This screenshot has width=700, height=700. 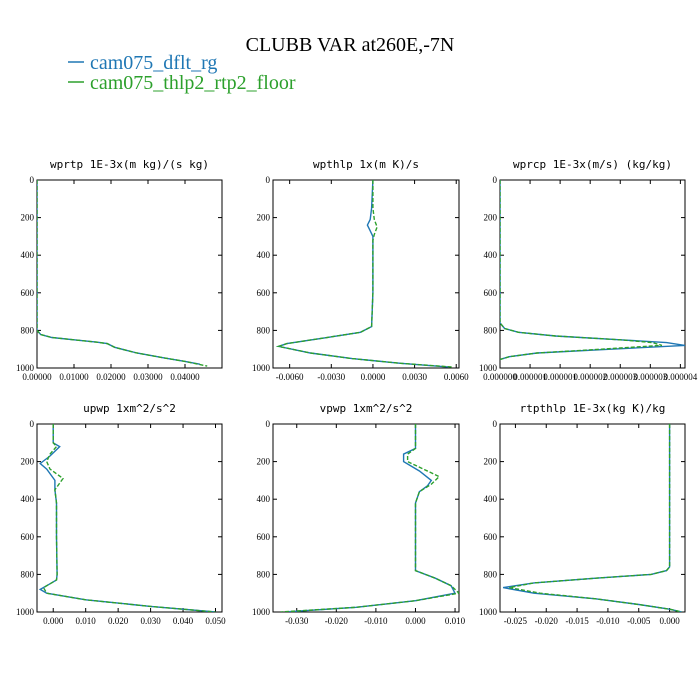 What do you see at coordinates (74, 377) in the screenshot?
I see `x-tick-label: 0.01000` at bounding box center [74, 377].